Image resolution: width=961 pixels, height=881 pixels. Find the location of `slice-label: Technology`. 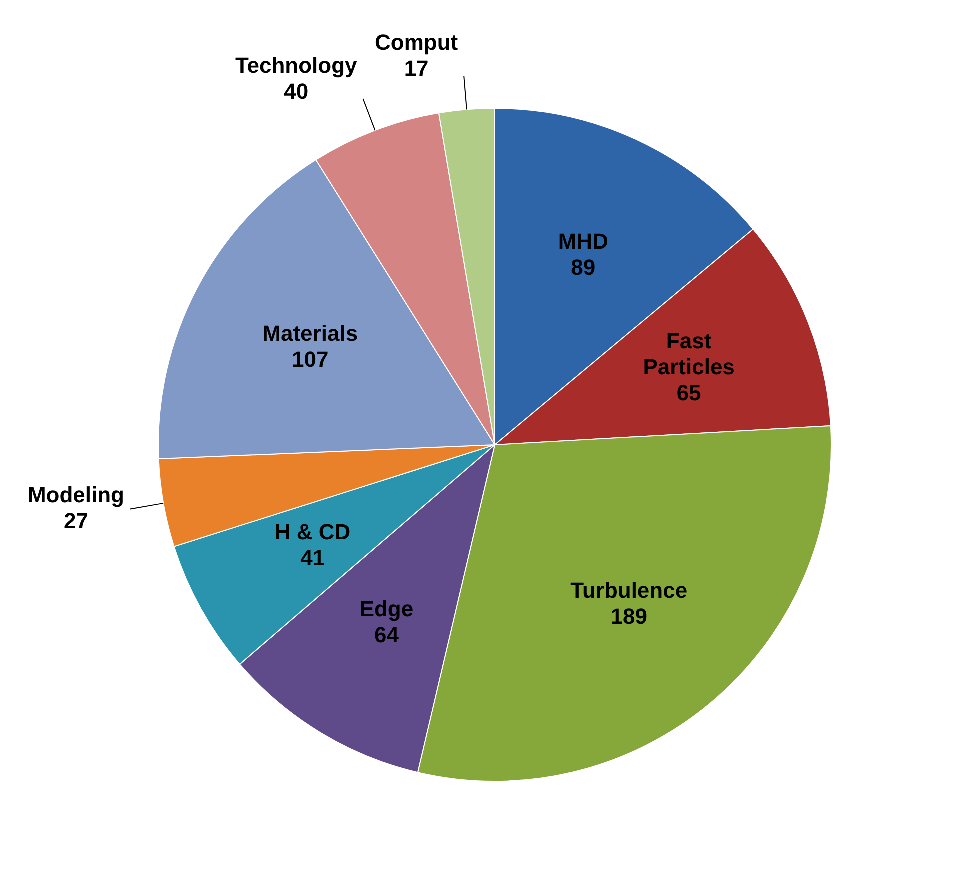

slice-label: Technology is located at coordinates (296, 65).